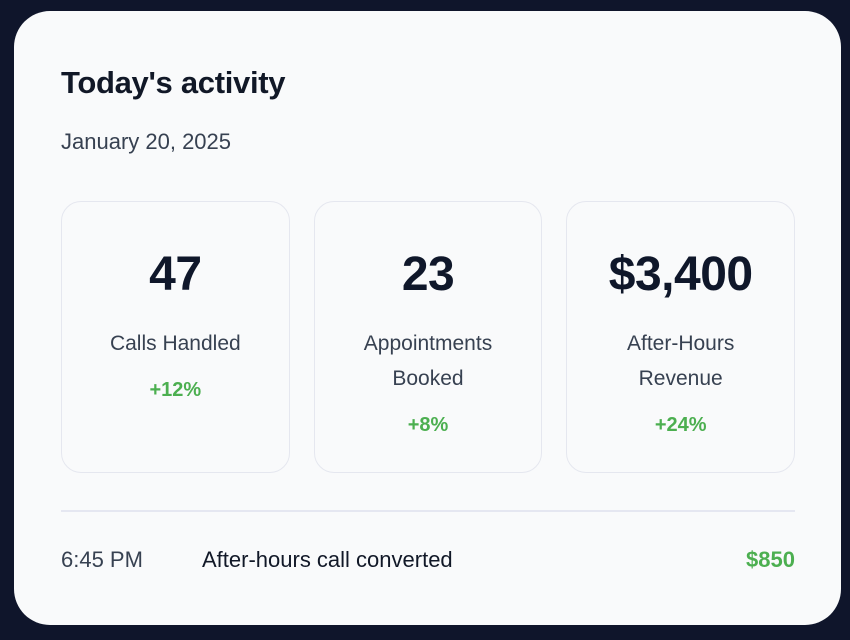 This screenshot has height=640, width=850. Describe the element at coordinates (428, 361) in the screenshot. I see `stat-label: Appointments Booked` at that location.